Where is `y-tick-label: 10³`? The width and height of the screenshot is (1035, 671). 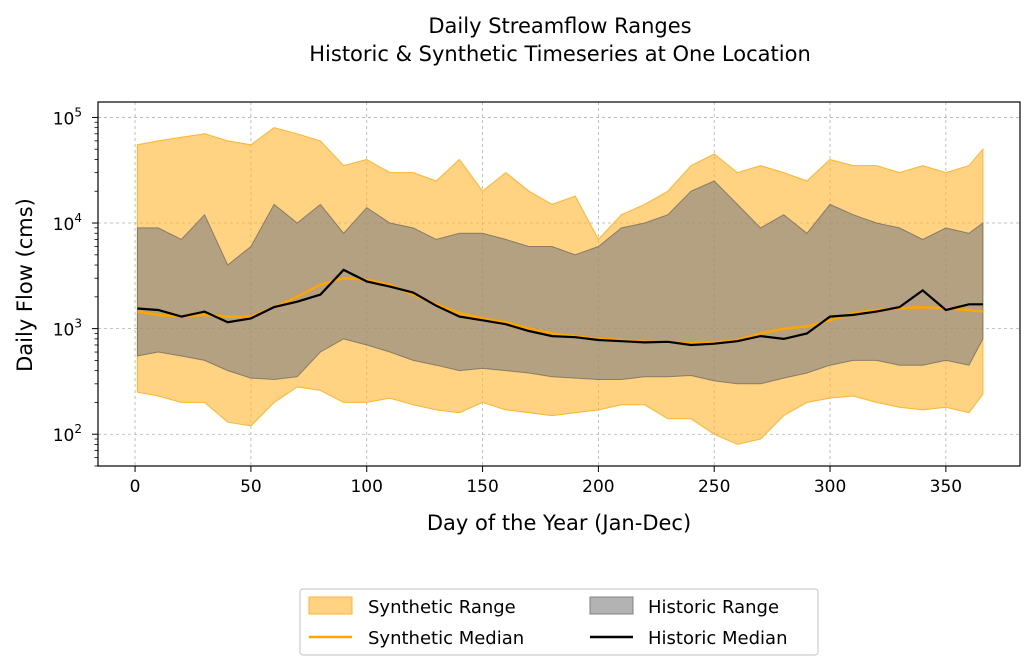 y-tick-label: 10³ is located at coordinates (67, 329).